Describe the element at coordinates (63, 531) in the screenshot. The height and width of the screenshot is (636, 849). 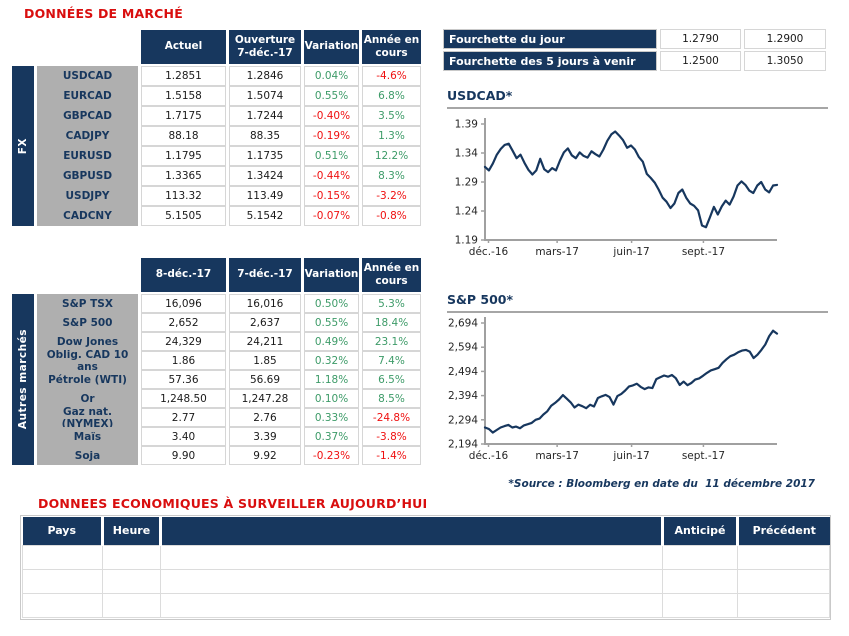
I see `econ-column-header: Pays` at that location.